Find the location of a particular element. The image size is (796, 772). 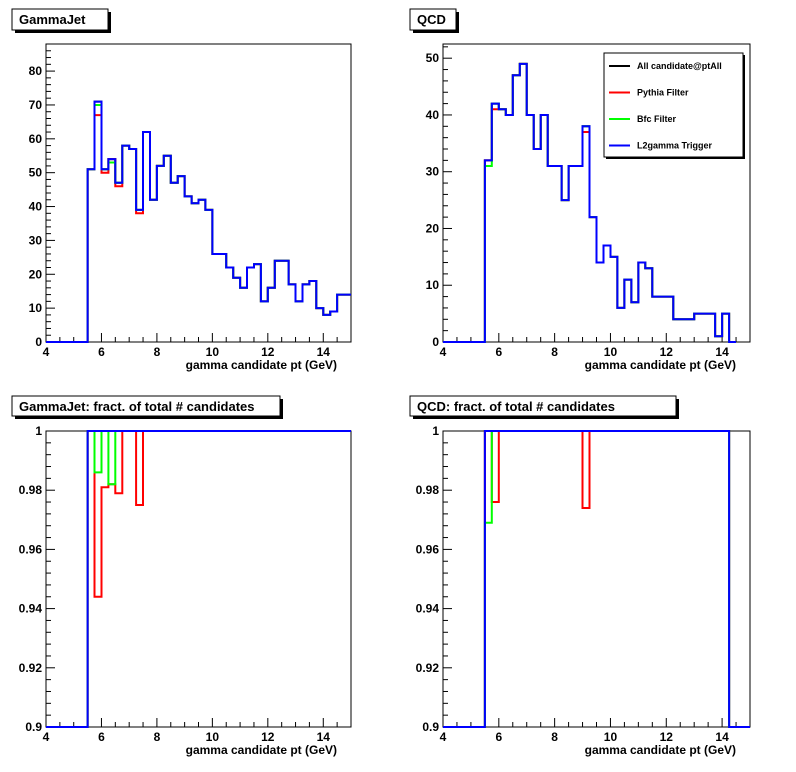

legend-entry: All candidate@ptAll is located at coordinates (665, 66).